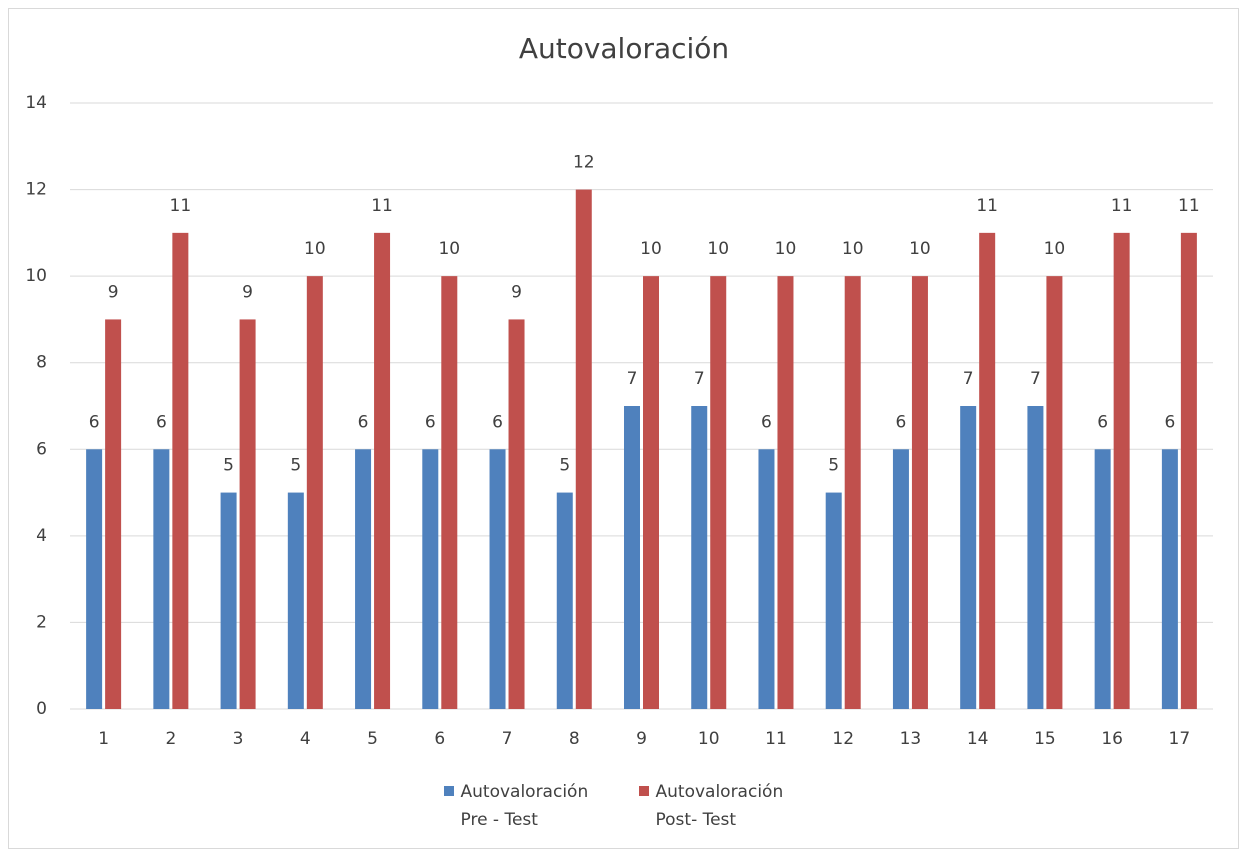 This screenshot has height=852, width=1247. What do you see at coordinates (41, 449) in the screenshot?
I see `y-tick-label: 6` at bounding box center [41, 449].